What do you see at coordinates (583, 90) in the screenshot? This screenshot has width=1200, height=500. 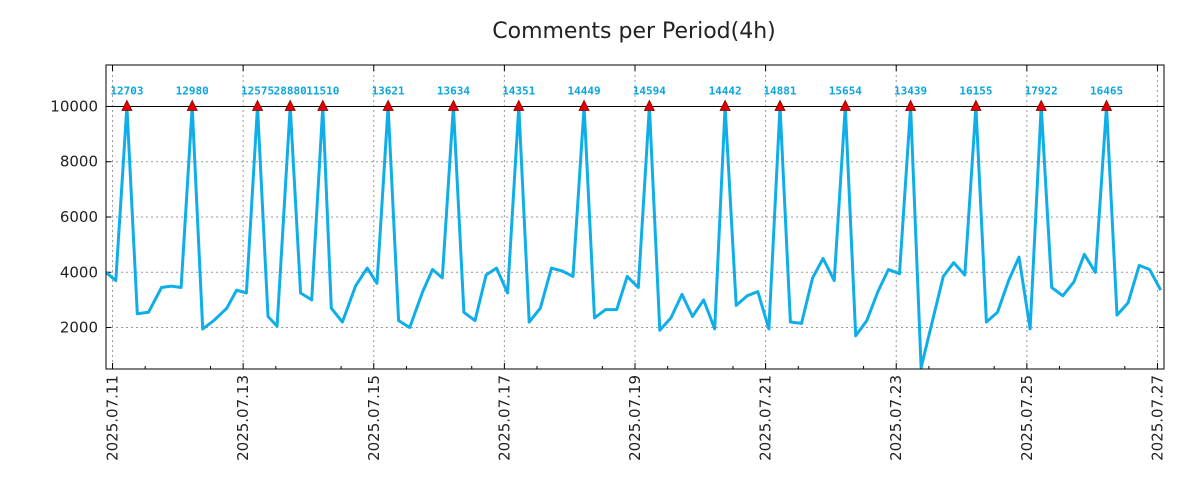 I see `peak-label: 14449` at bounding box center [583, 90].